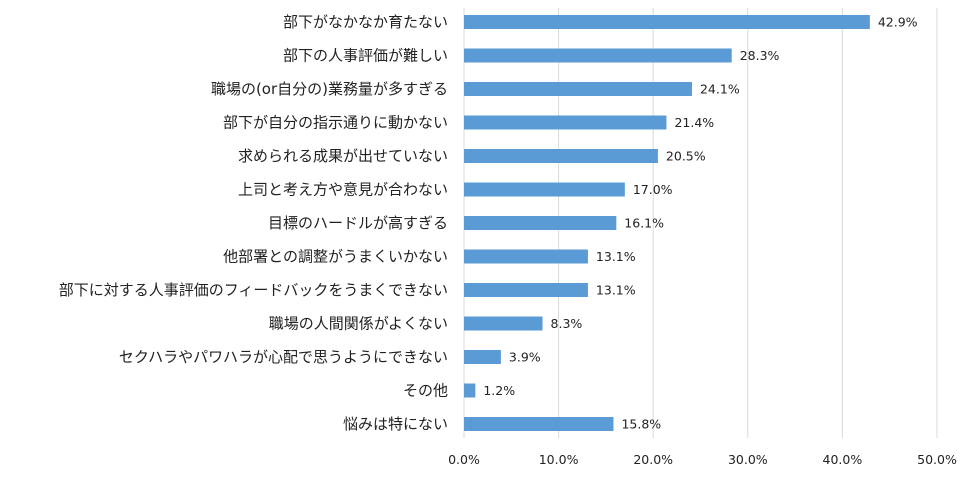  What do you see at coordinates (686, 156) in the screenshot?
I see `data-label: 20.5%` at bounding box center [686, 156].